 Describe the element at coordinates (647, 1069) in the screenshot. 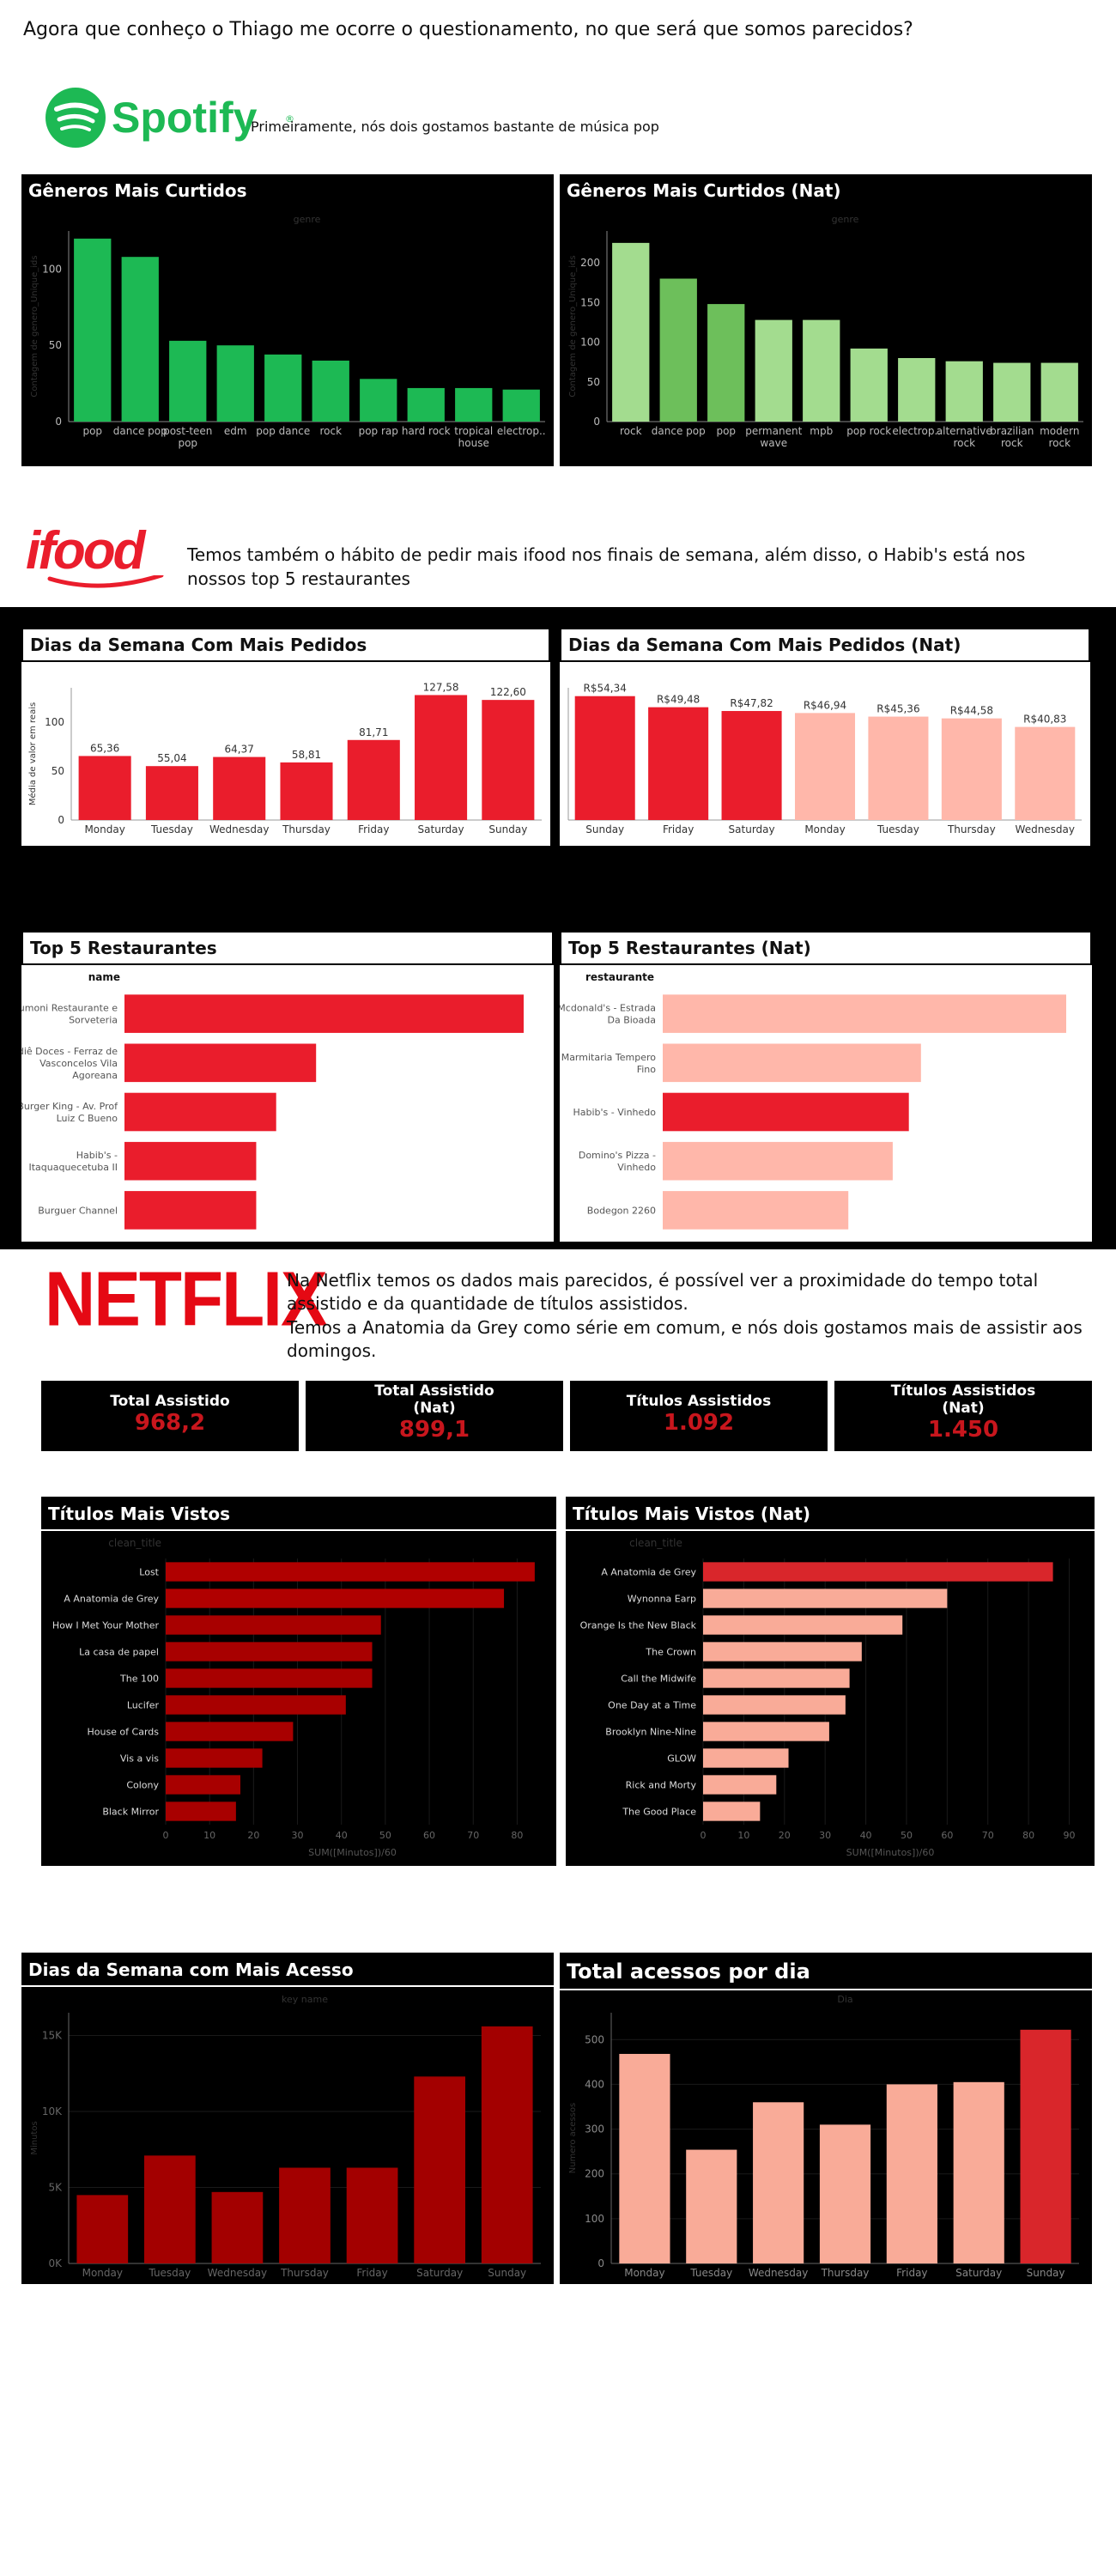

I see `y-tick-label: Fino` at that location.